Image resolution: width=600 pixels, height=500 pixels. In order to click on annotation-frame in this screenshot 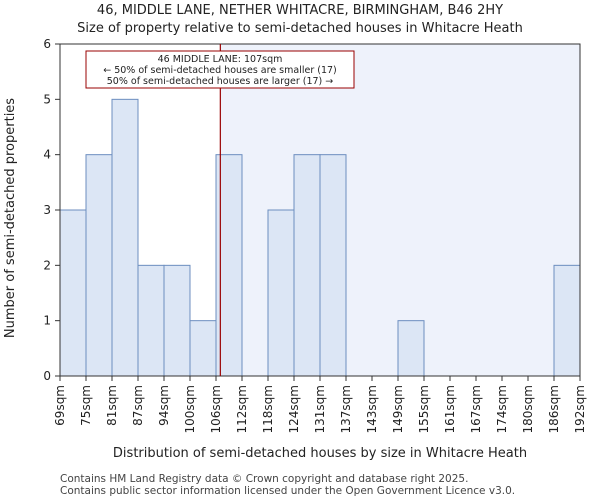, I will do `click(220, 69)`.